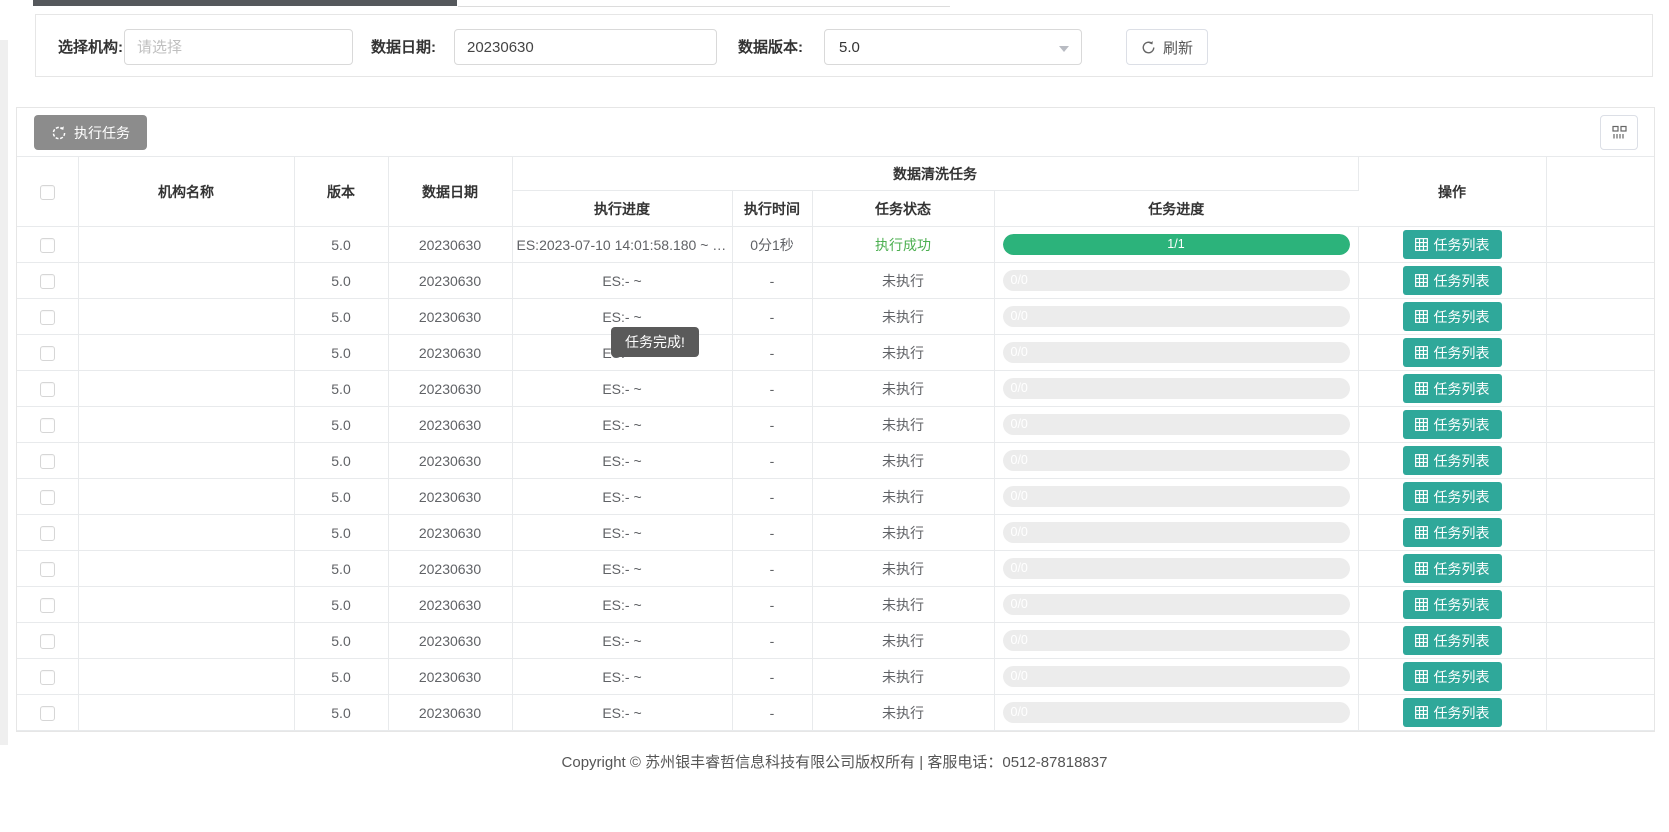 This screenshot has height=832, width=1669. I want to click on header-org: 机构名称, so click(186, 191).